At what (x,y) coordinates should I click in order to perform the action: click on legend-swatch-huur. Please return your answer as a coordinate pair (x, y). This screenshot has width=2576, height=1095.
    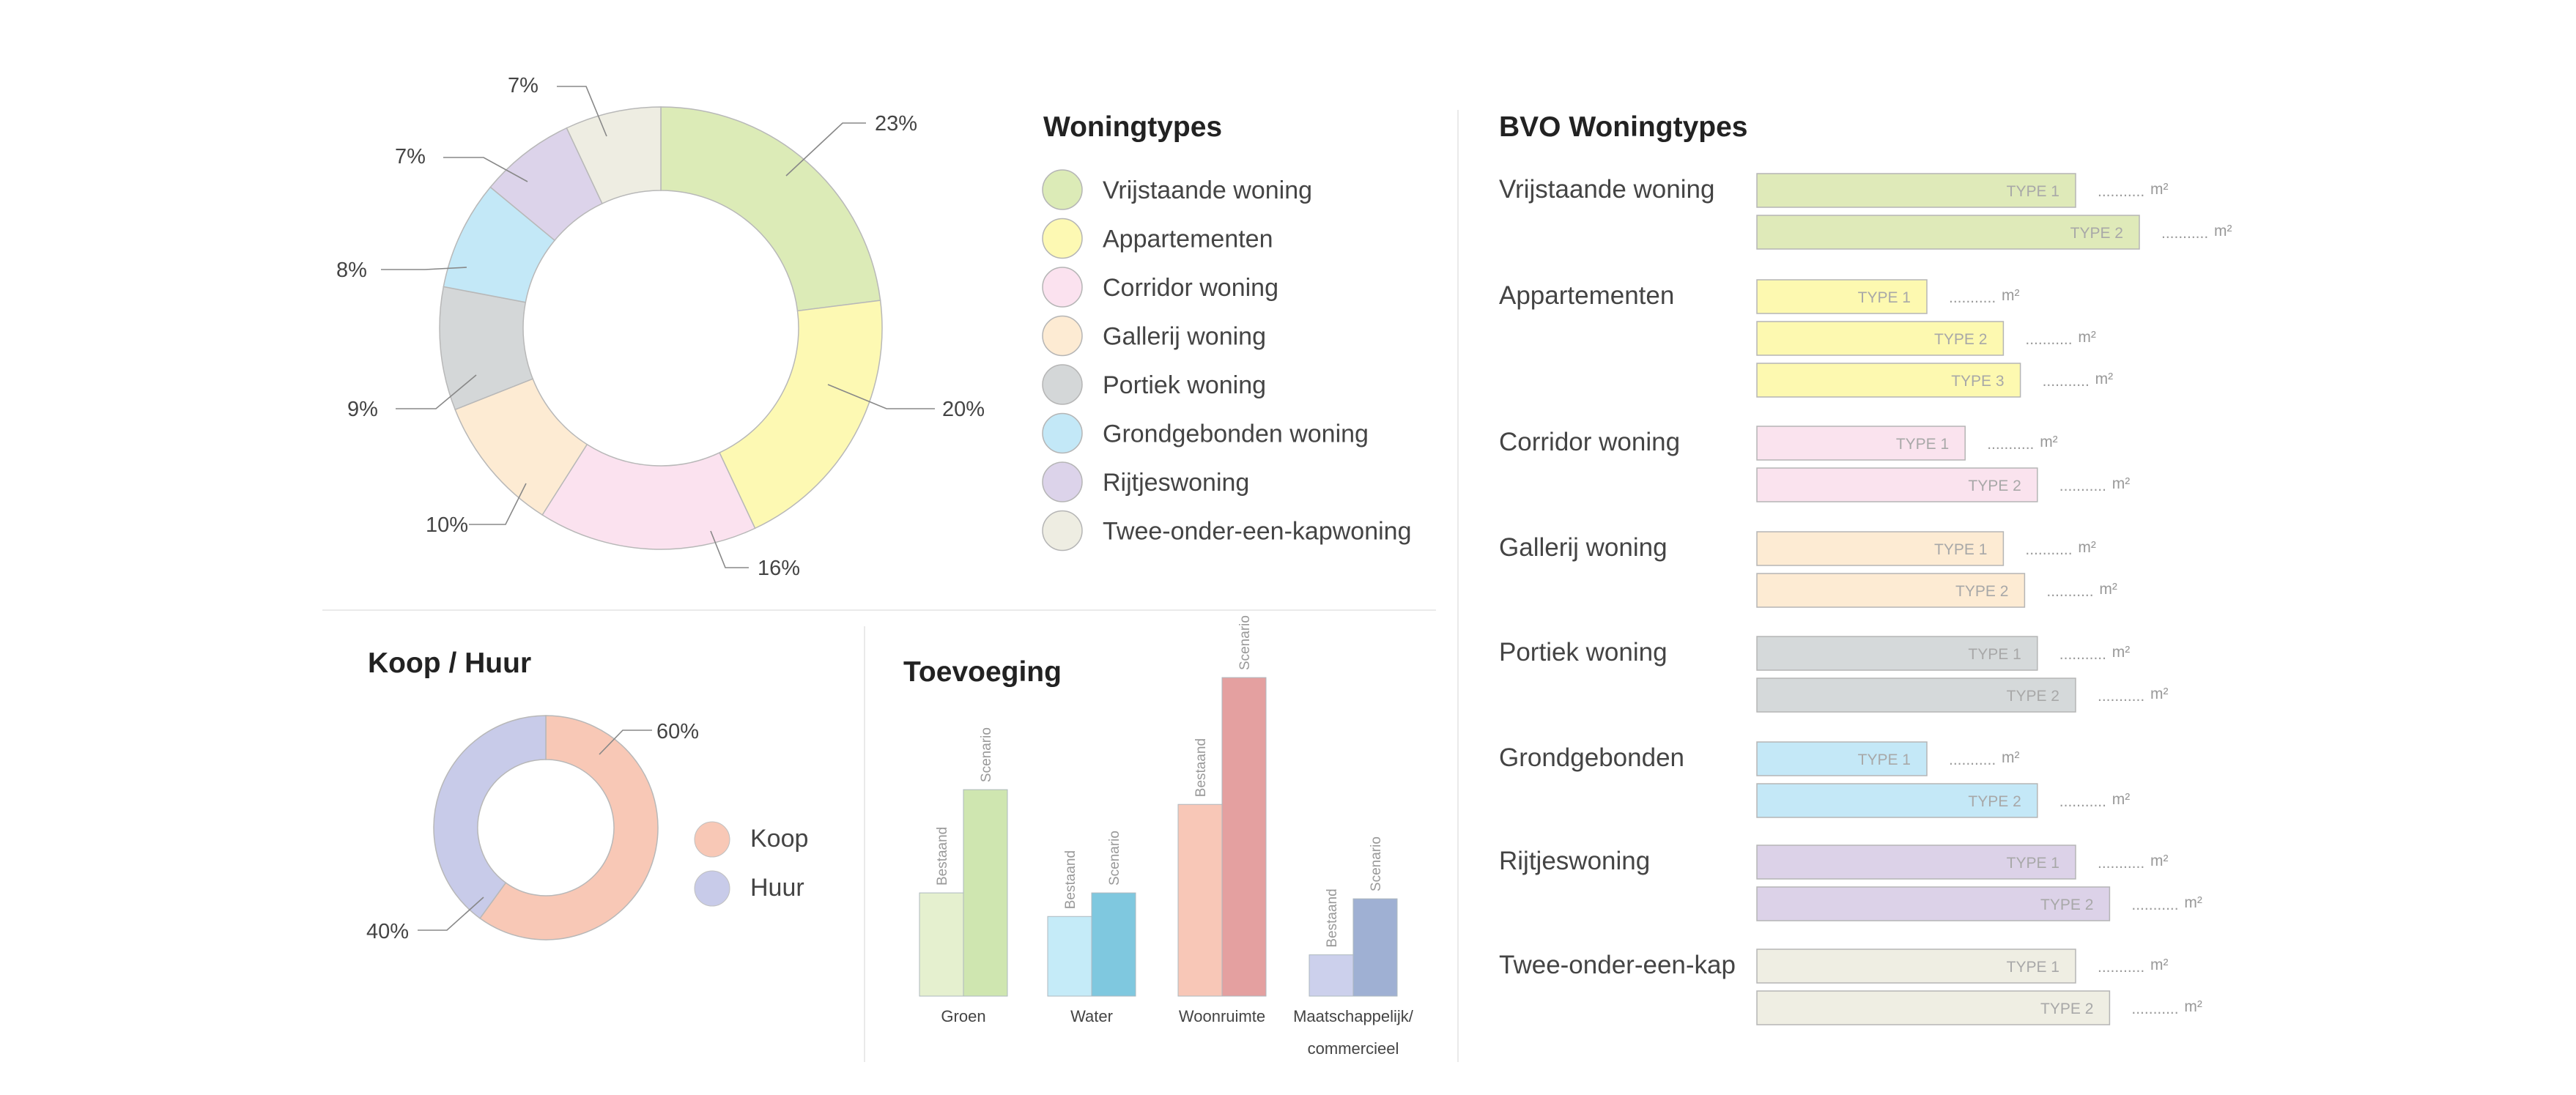
    Looking at the image, I should click on (712, 888).